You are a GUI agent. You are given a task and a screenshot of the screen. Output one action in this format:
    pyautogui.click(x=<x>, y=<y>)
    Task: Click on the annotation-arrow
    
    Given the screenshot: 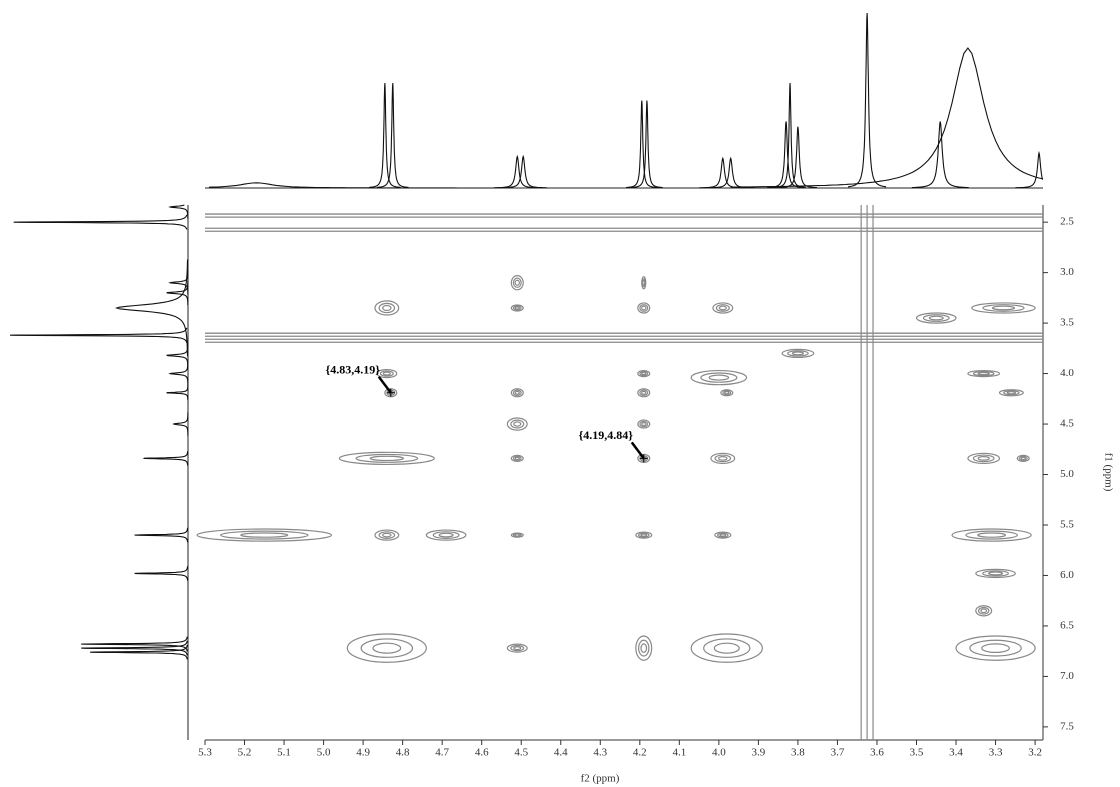 What is the action you would take?
    pyautogui.click(x=637, y=450)
    